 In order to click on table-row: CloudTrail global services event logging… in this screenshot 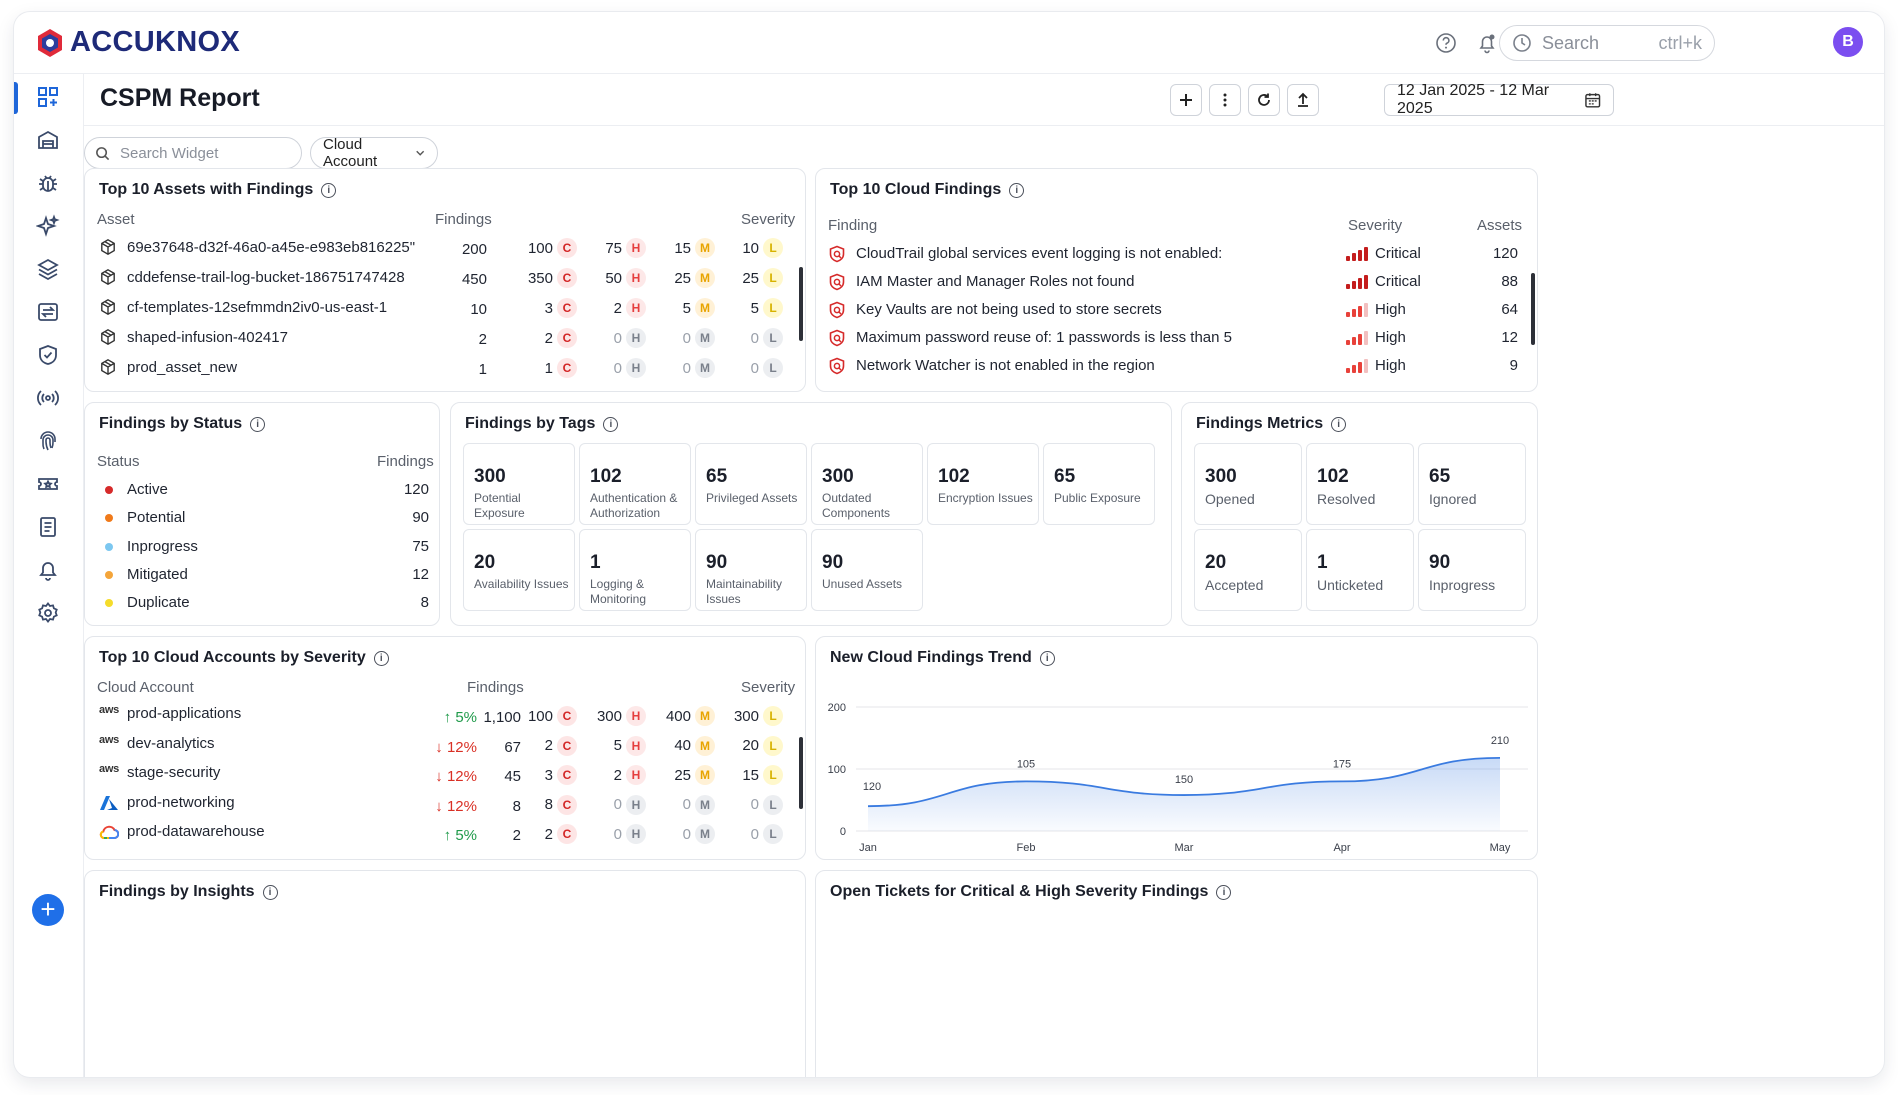, I will do `click(1176, 255)`.